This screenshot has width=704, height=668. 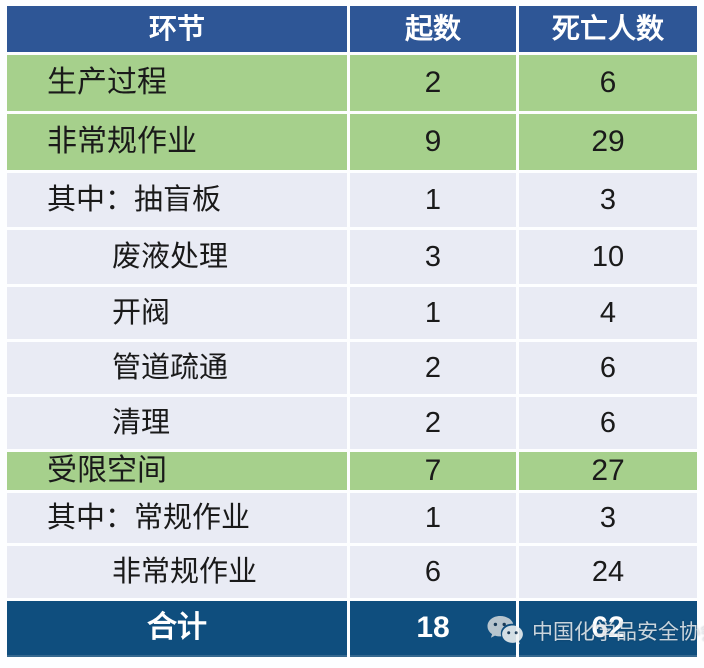 I want to click on incidents-value: 7, so click(x=433, y=471).